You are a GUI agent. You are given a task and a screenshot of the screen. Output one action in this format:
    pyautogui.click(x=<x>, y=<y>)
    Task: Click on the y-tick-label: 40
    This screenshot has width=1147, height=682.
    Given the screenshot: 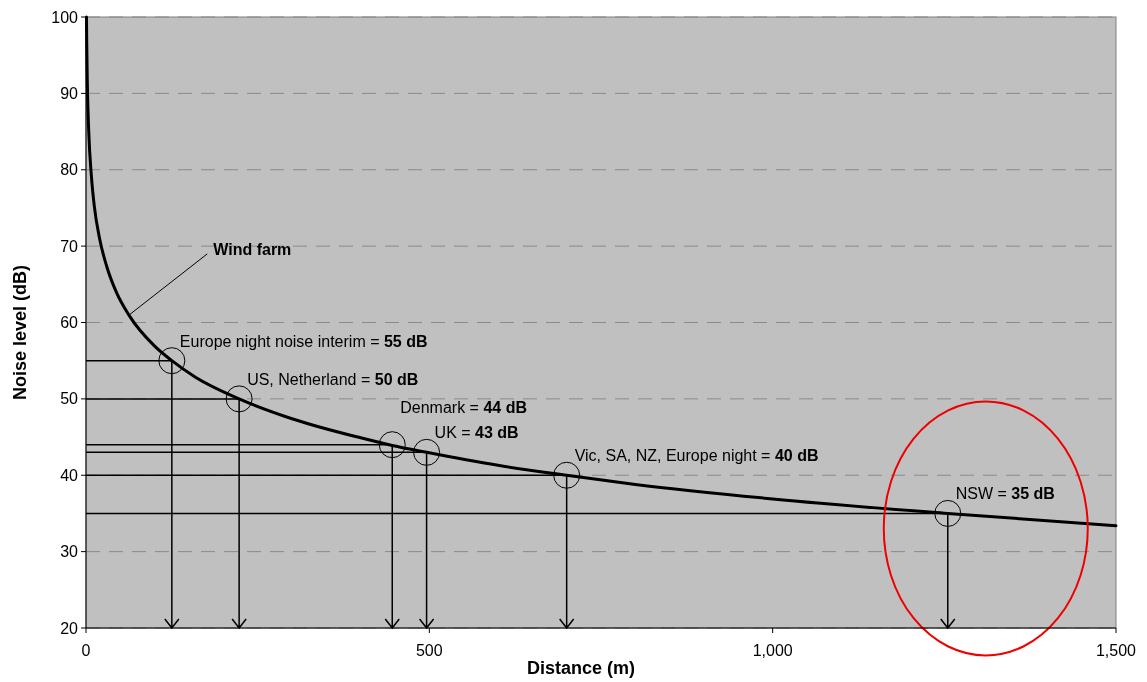 What is the action you would take?
    pyautogui.click(x=69, y=475)
    